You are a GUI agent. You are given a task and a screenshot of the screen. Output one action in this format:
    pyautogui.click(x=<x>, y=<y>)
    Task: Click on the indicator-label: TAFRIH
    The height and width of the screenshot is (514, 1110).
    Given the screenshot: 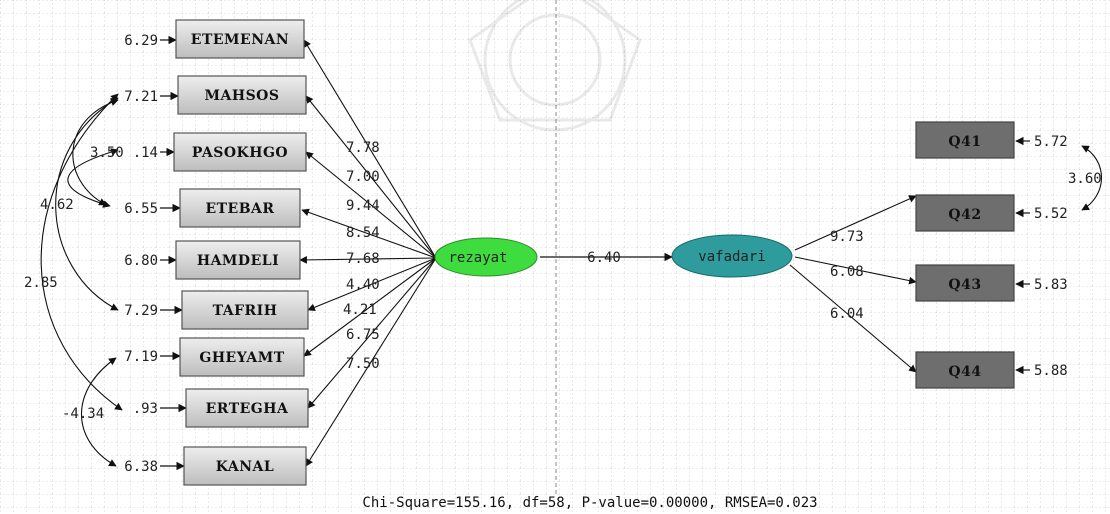 What is the action you would take?
    pyautogui.click(x=245, y=311)
    